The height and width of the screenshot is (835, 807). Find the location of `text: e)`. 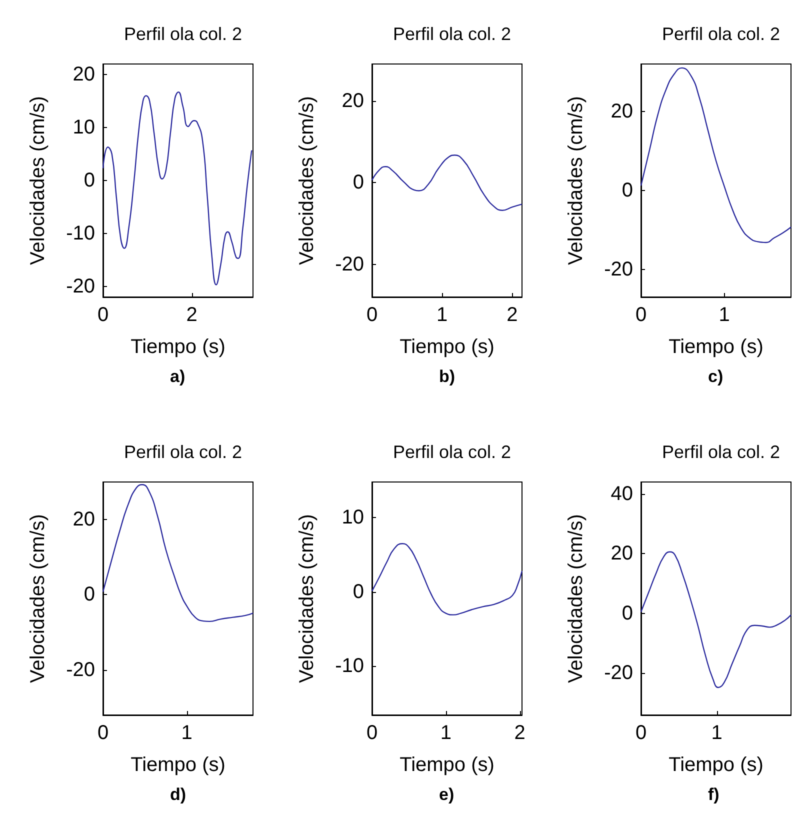

text: e) is located at coordinates (446, 794).